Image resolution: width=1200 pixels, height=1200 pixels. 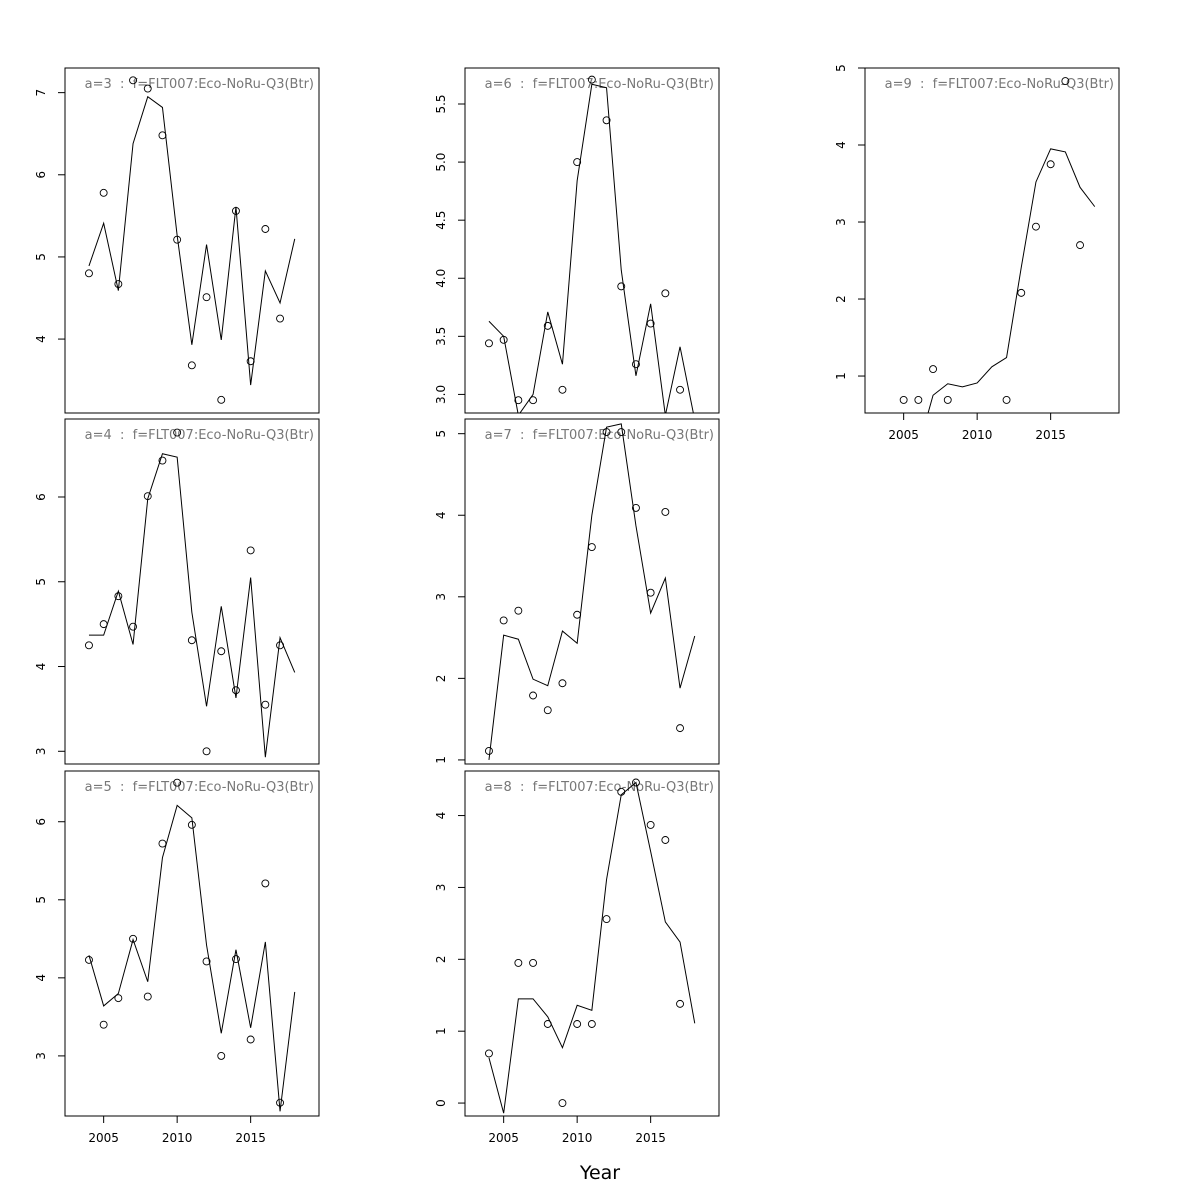 What do you see at coordinates (199, 787) in the screenshot?
I see `panel-title: a=5 : f=FLT007:Eco-NoRu-Q3(Btr)` at bounding box center [199, 787].